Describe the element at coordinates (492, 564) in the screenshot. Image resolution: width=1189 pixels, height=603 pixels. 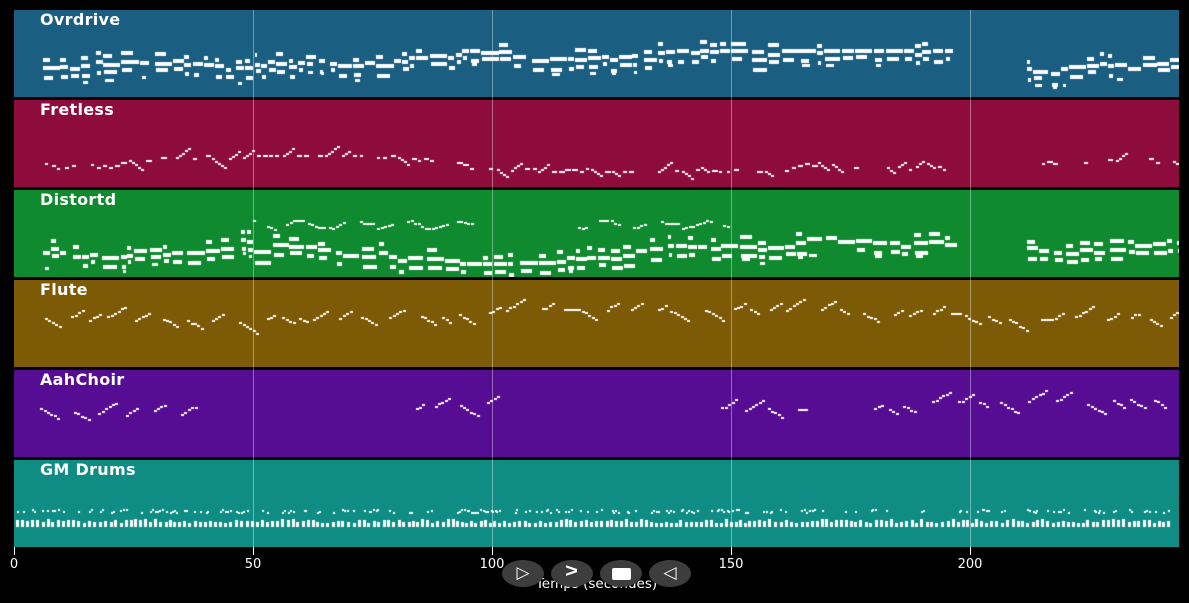
I see `x-tick-label: 100` at that location.